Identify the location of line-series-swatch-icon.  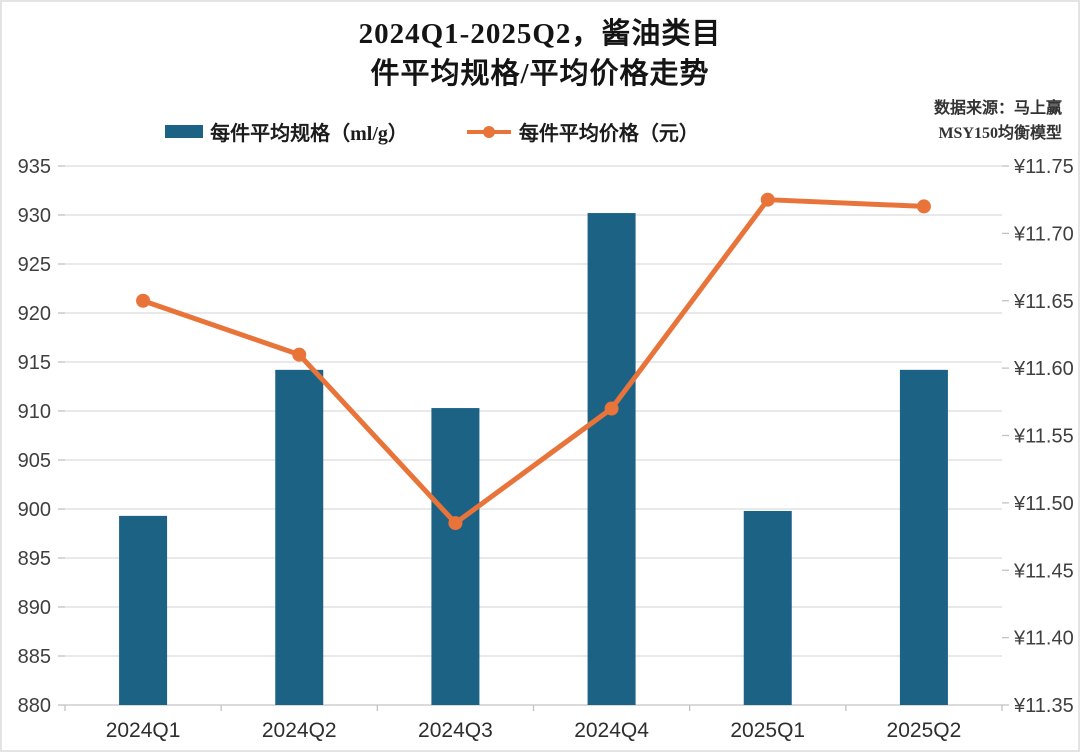
(488, 131).